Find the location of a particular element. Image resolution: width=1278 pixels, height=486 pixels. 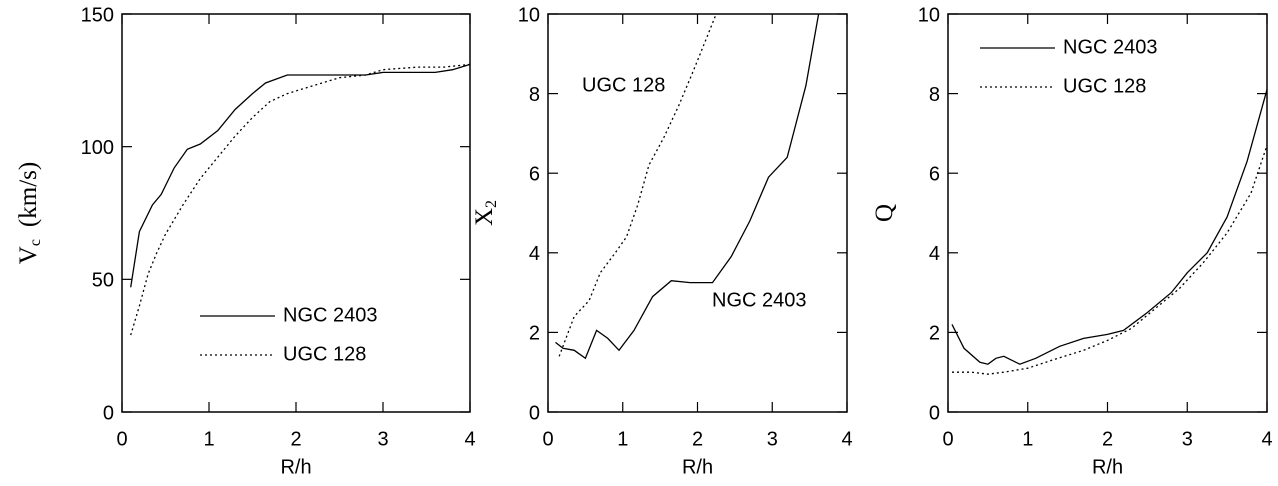

y-label-text: V is located at coordinates (28, 255).